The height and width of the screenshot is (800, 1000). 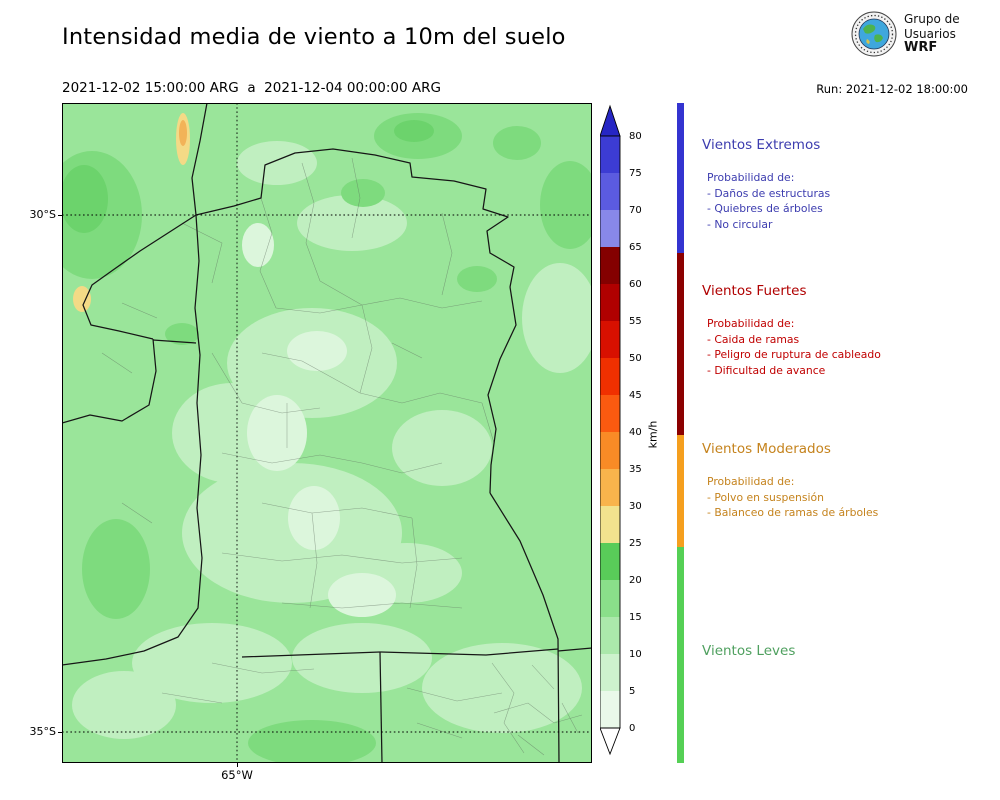 I want to click on legend-category-title: Vientos Extremos, so click(x=761, y=145).